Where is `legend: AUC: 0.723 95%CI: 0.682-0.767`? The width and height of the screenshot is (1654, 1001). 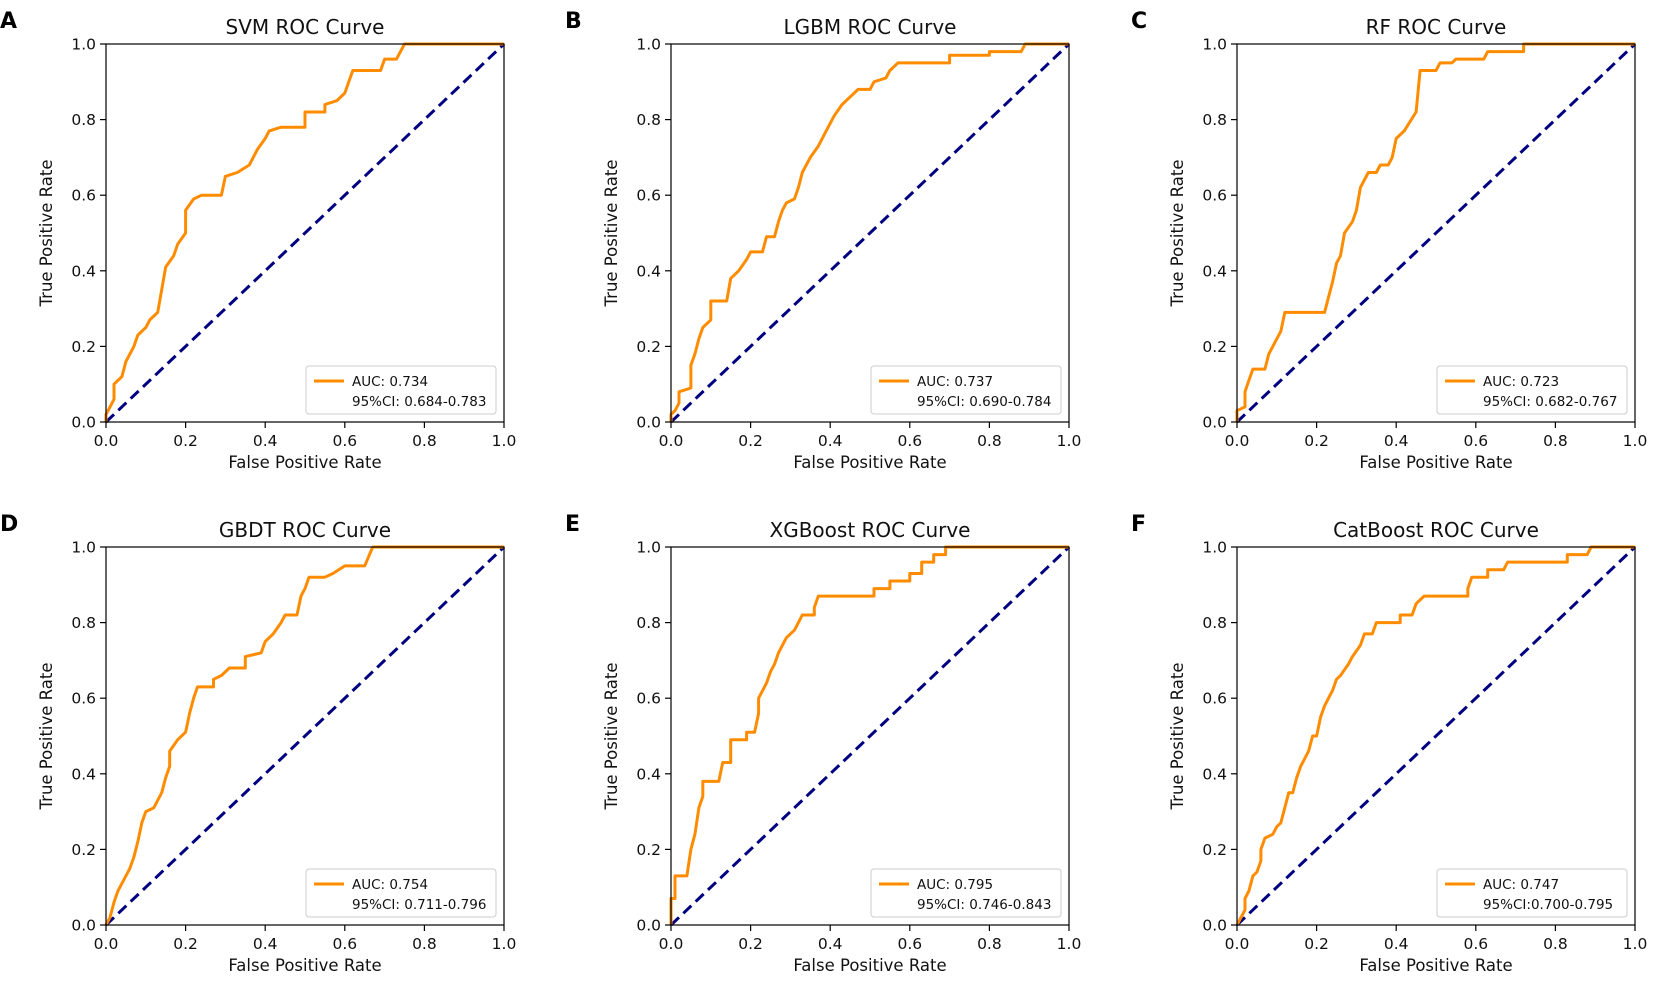
legend: AUC: 0.723 95%CI: 0.682-0.767 is located at coordinates (1532, 390).